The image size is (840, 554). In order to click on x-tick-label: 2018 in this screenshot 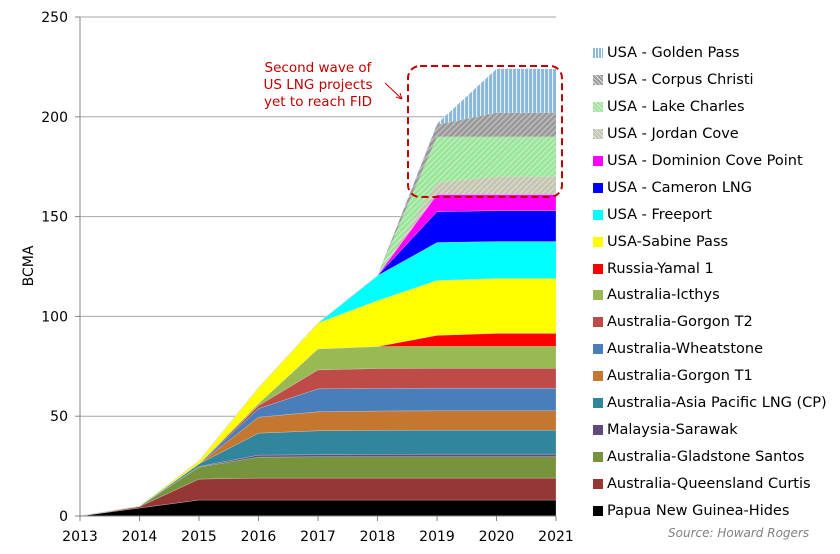, I will do `click(378, 537)`.